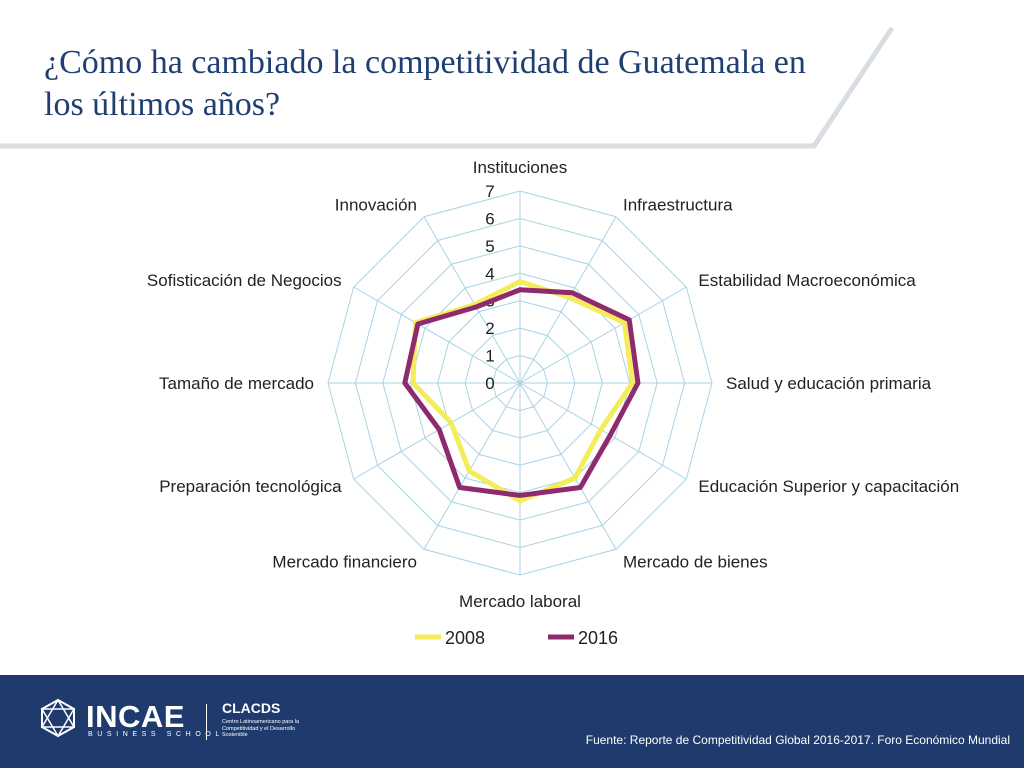  Describe the element at coordinates (598, 638) in the screenshot. I see `legend-label-2016: 2016` at that location.